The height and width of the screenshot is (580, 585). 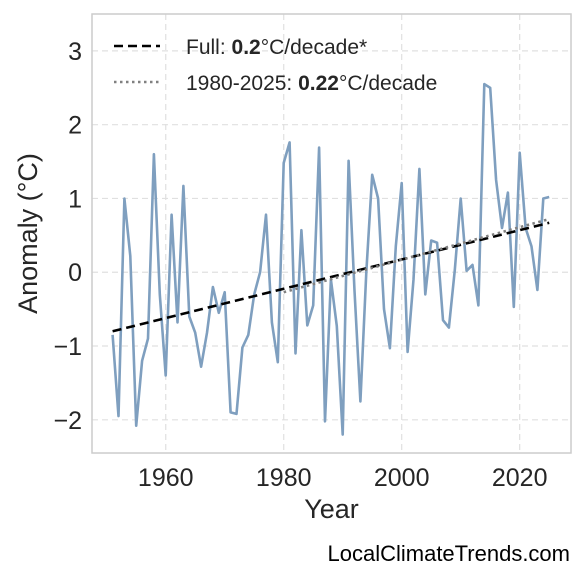 What do you see at coordinates (75, 199) in the screenshot?
I see `y-tick-label: 1` at bounding box center [75, 199].